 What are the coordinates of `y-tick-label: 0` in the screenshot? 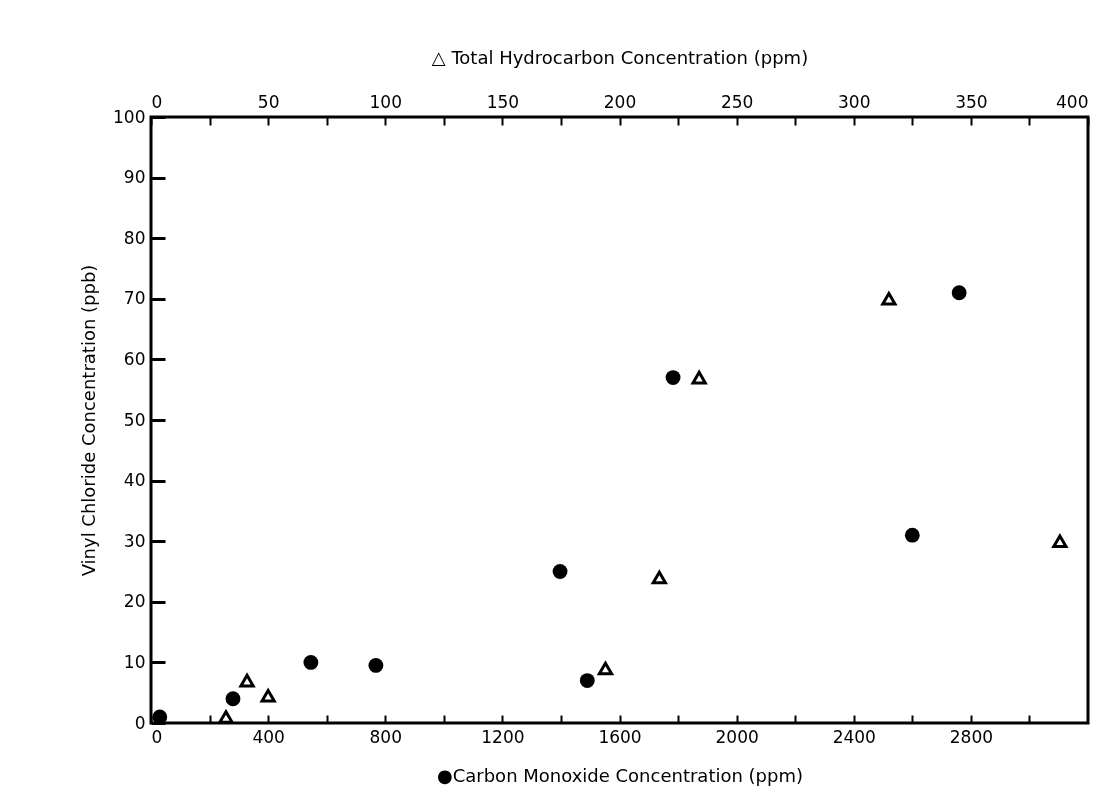 It's located at (140, 722).